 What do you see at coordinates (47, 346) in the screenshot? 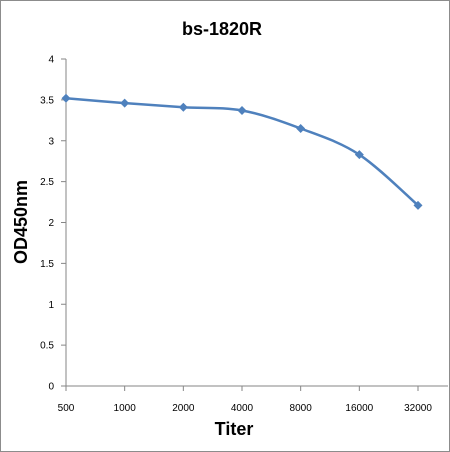
I see `y-tick-label: 0.5` at bounding box center [47, 346].